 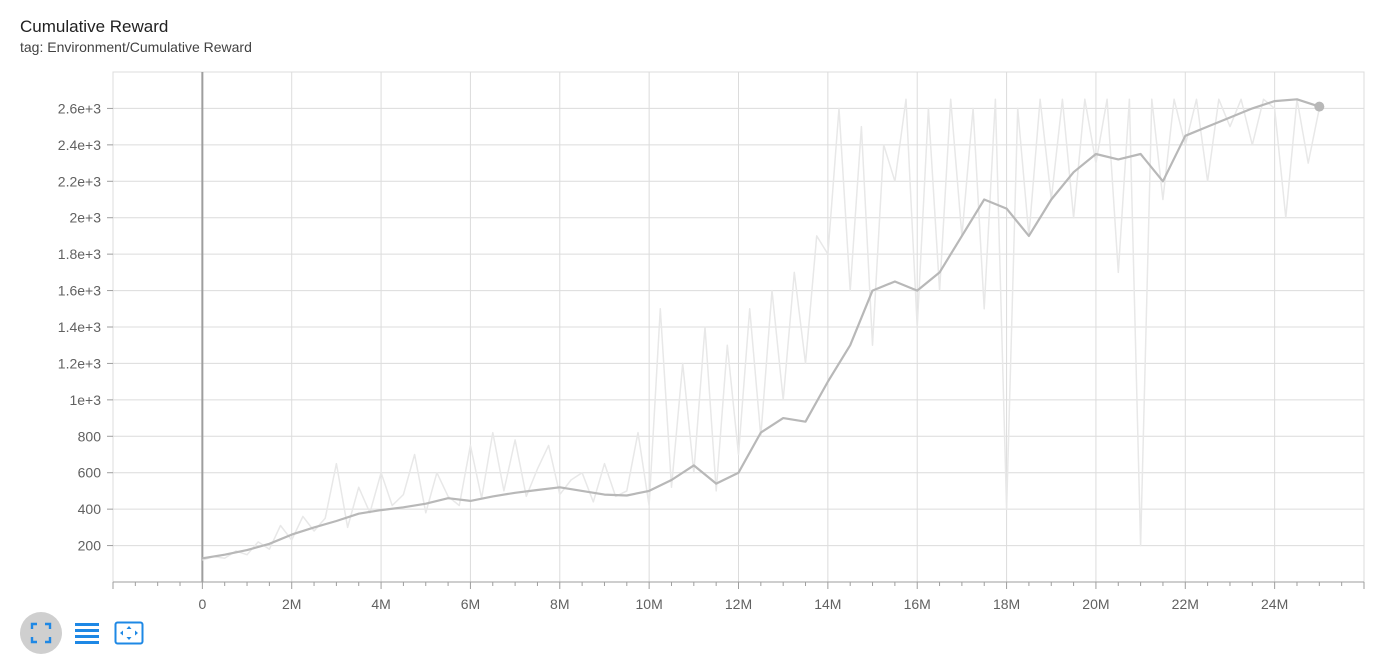 What do you see at coordinates (79, 291) in the screenshot?
I see `y-tick-label: 1.6e+3` at bounding box center [79, 291].